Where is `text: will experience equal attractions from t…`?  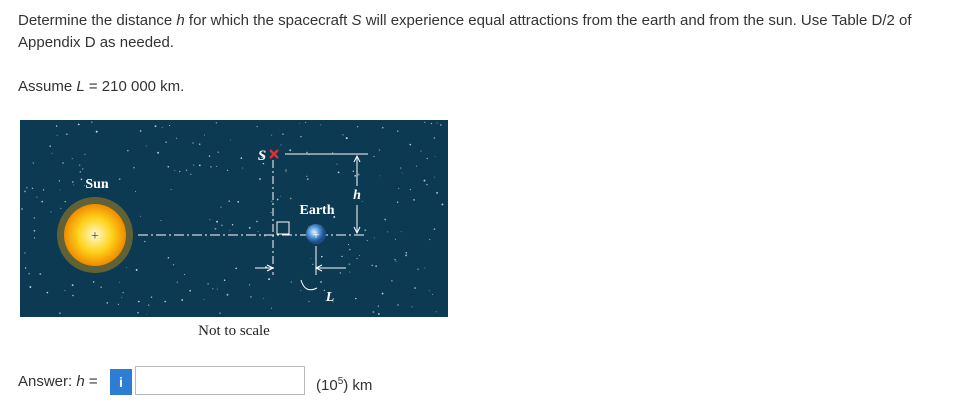
text: will experience equal attractions from t… is located at coordinates (465, 31).